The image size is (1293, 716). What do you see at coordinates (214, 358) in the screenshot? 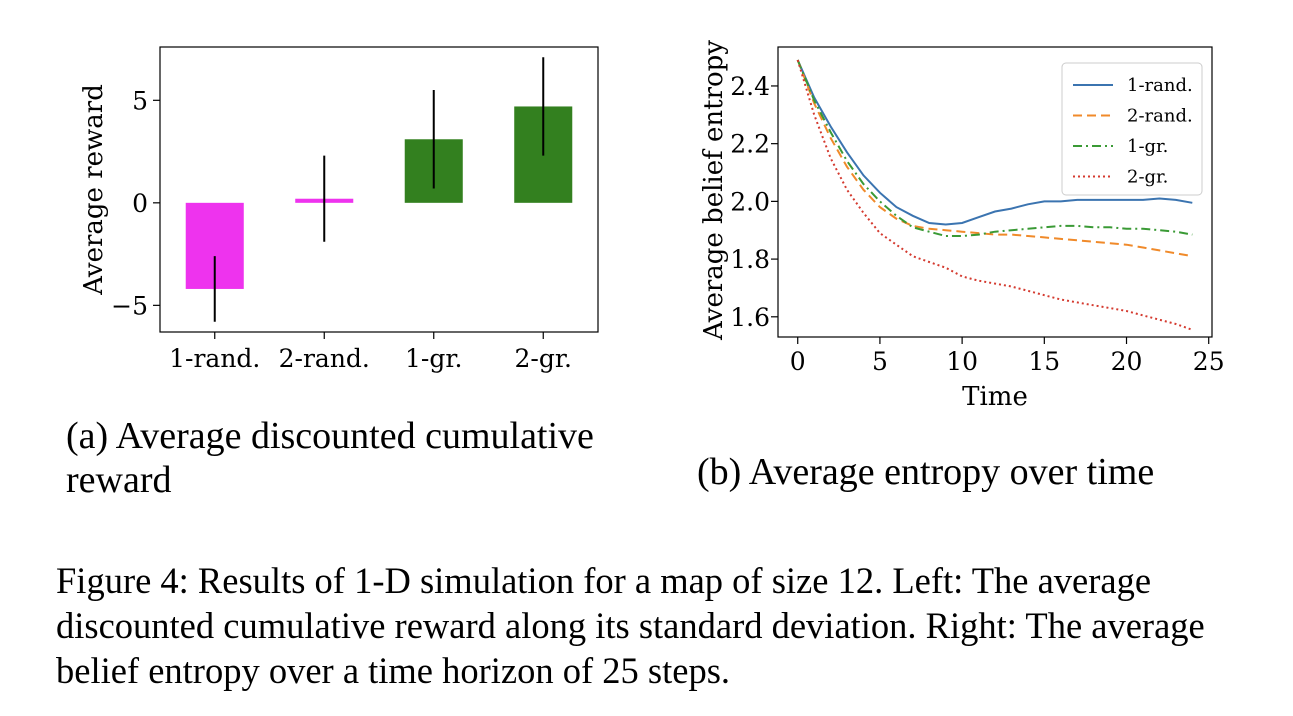
I see `x-tick-label: 1-rand.` at bounding box center [214, 358].